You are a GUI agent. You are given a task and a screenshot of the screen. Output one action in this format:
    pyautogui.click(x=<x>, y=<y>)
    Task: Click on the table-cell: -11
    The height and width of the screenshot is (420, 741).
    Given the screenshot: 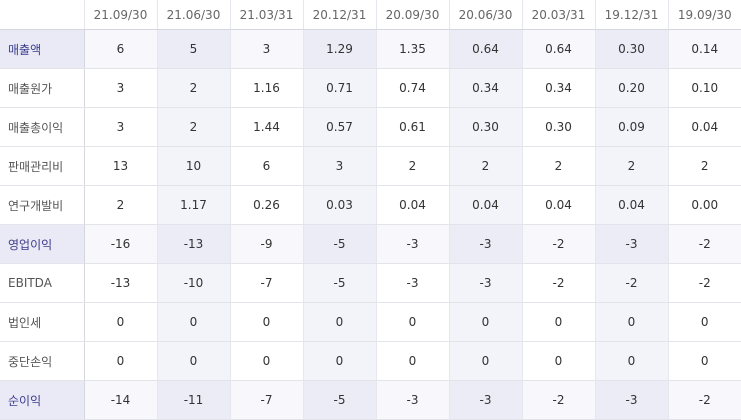 What is the action you would take?
    pyautogui.click(x=193, y=400)
    